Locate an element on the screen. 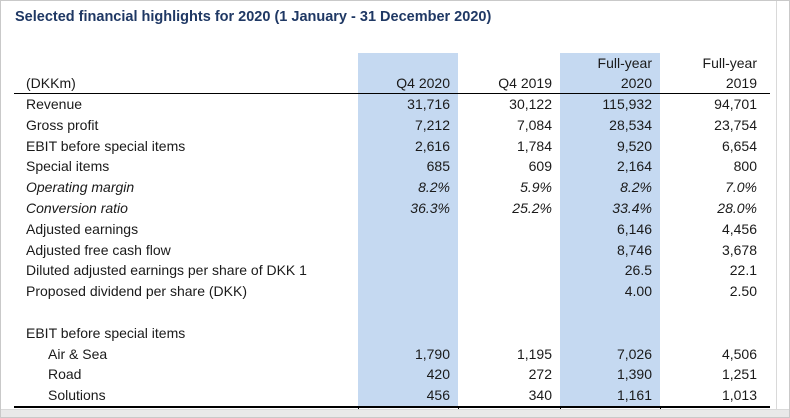  column-header-q4-2020: Q4 2020 is located at coordinates (408, 73).